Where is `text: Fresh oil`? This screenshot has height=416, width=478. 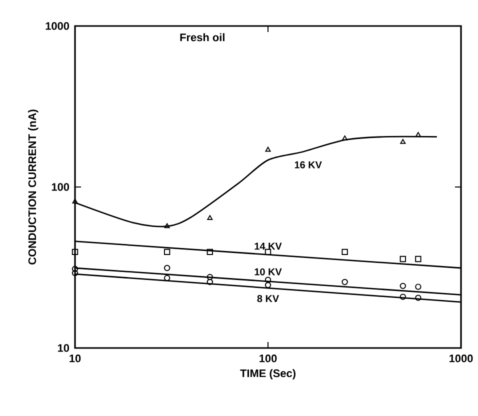
text: Fresh oil is located at coordinates (202, 37).